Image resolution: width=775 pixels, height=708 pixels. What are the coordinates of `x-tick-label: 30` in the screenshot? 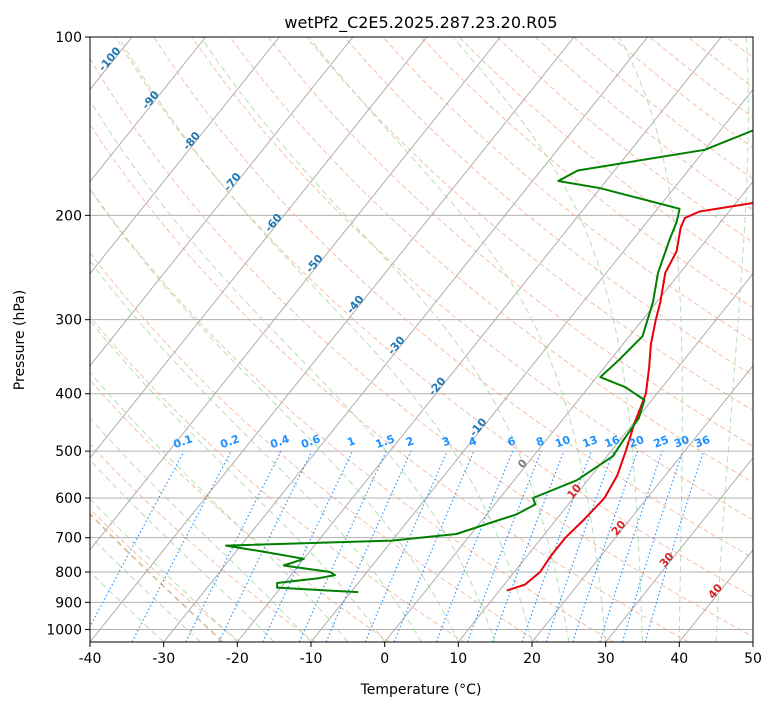 It's located at (606, 659).